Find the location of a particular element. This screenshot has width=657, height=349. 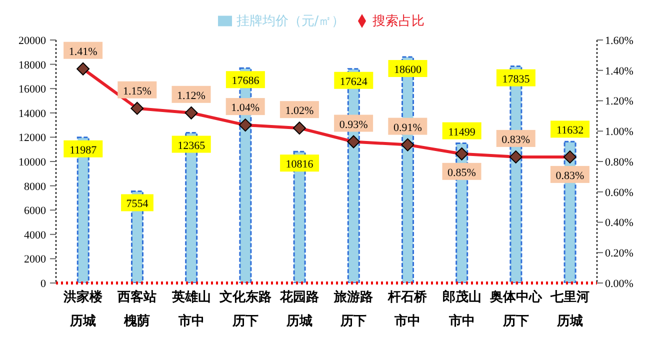

x-tick-label: 郎茂山市中 is located at coordinates (462, 308).